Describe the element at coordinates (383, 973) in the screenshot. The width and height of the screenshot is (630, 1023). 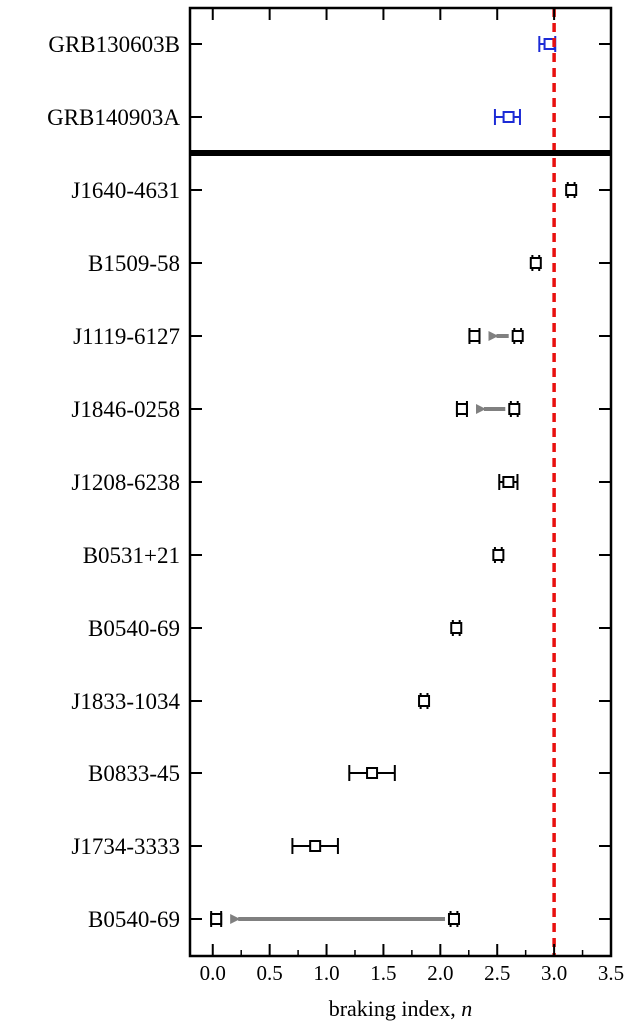
I see `x-tick-label: 1.5` at that location.